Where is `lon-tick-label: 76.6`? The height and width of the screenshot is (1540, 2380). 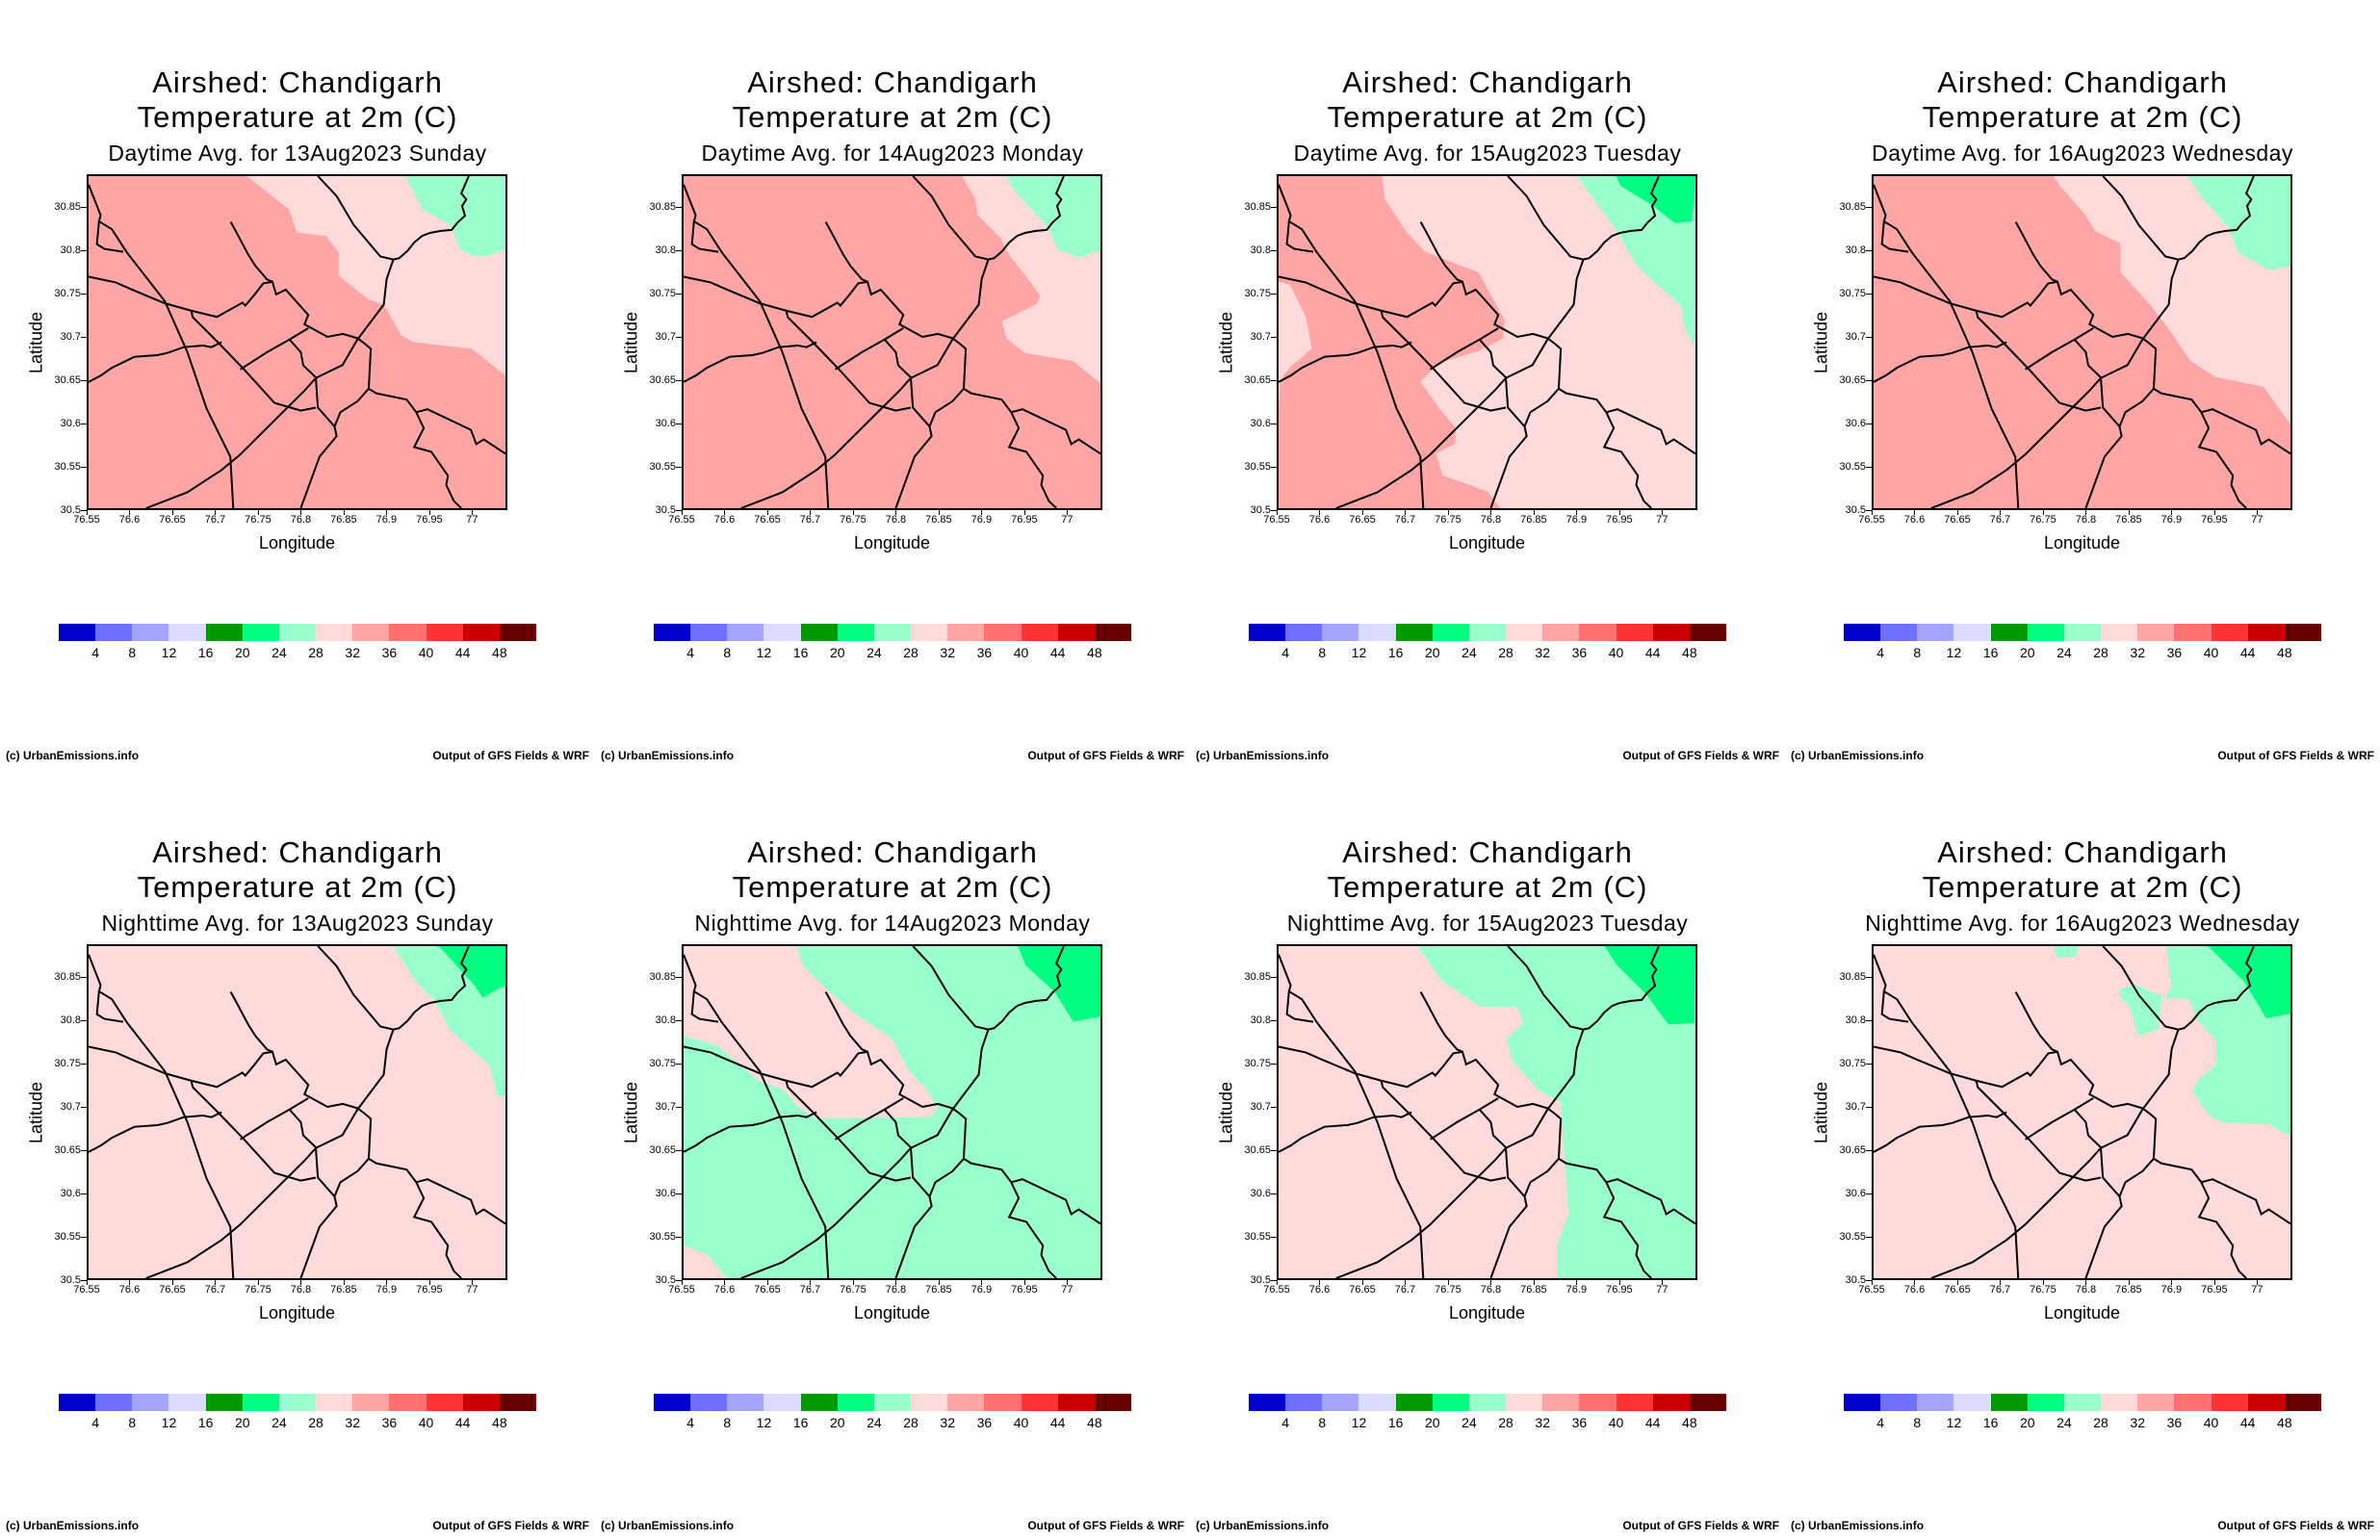
lon-tick-label: 76.6 is located at coordinates (725, 1290).